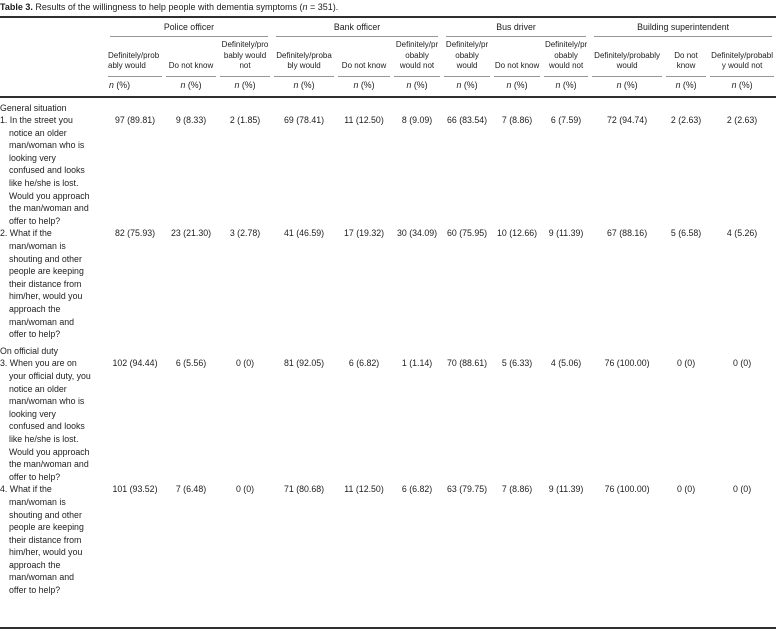  Describe the element at coordinates (357, 27) in the screenshot. I see `group-header-label: Bank officer` at that location.